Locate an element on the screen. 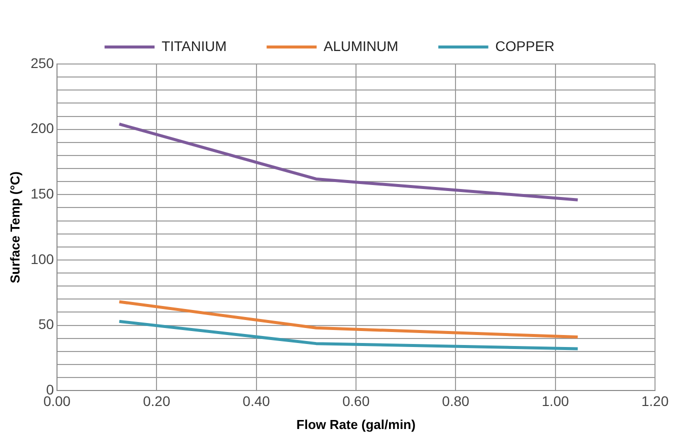  y-tick-label: 150 is located at coordinates (42, 194).